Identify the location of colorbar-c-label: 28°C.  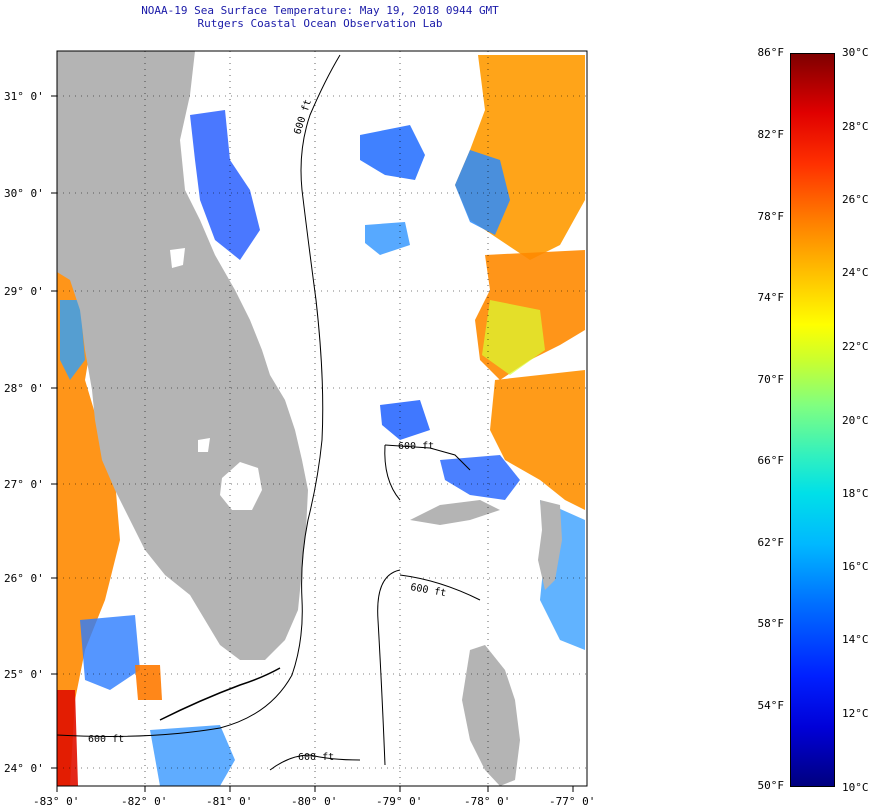
(855, 126).